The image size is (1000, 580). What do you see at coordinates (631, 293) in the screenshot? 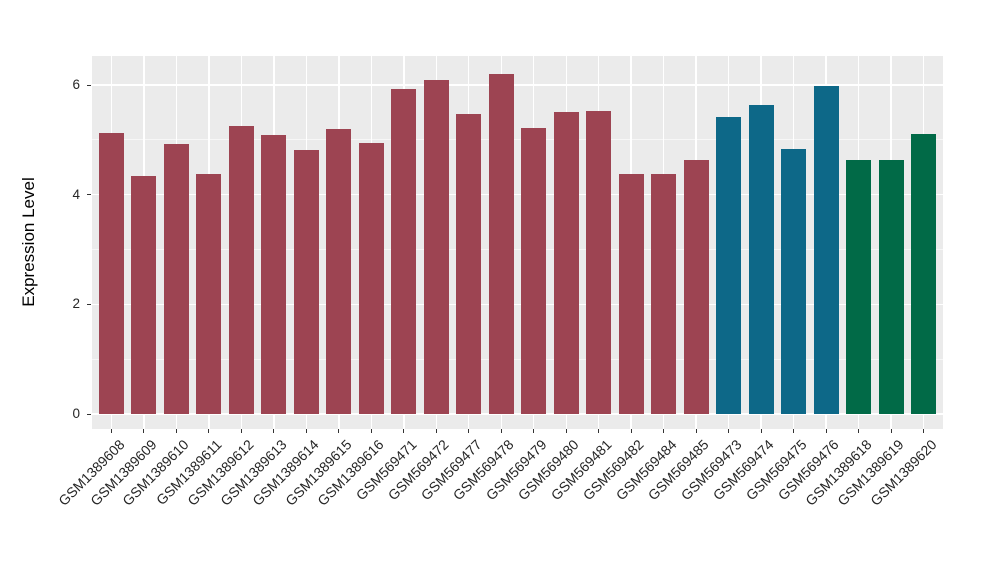
I see `bar-GSM569482` at bounding box center [631, 293].